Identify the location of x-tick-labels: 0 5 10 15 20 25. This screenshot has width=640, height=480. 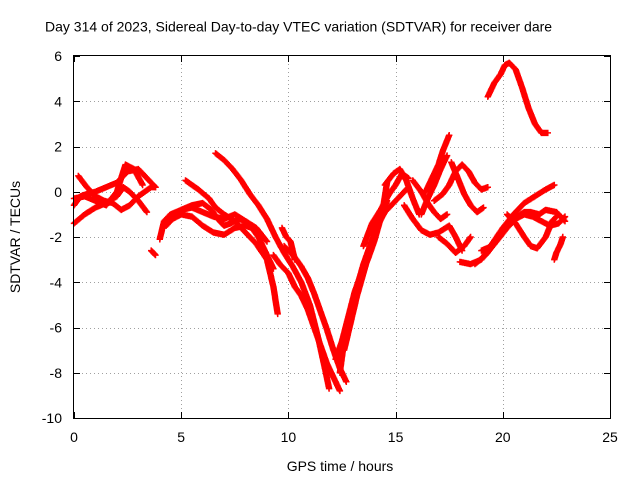
(344, 437).